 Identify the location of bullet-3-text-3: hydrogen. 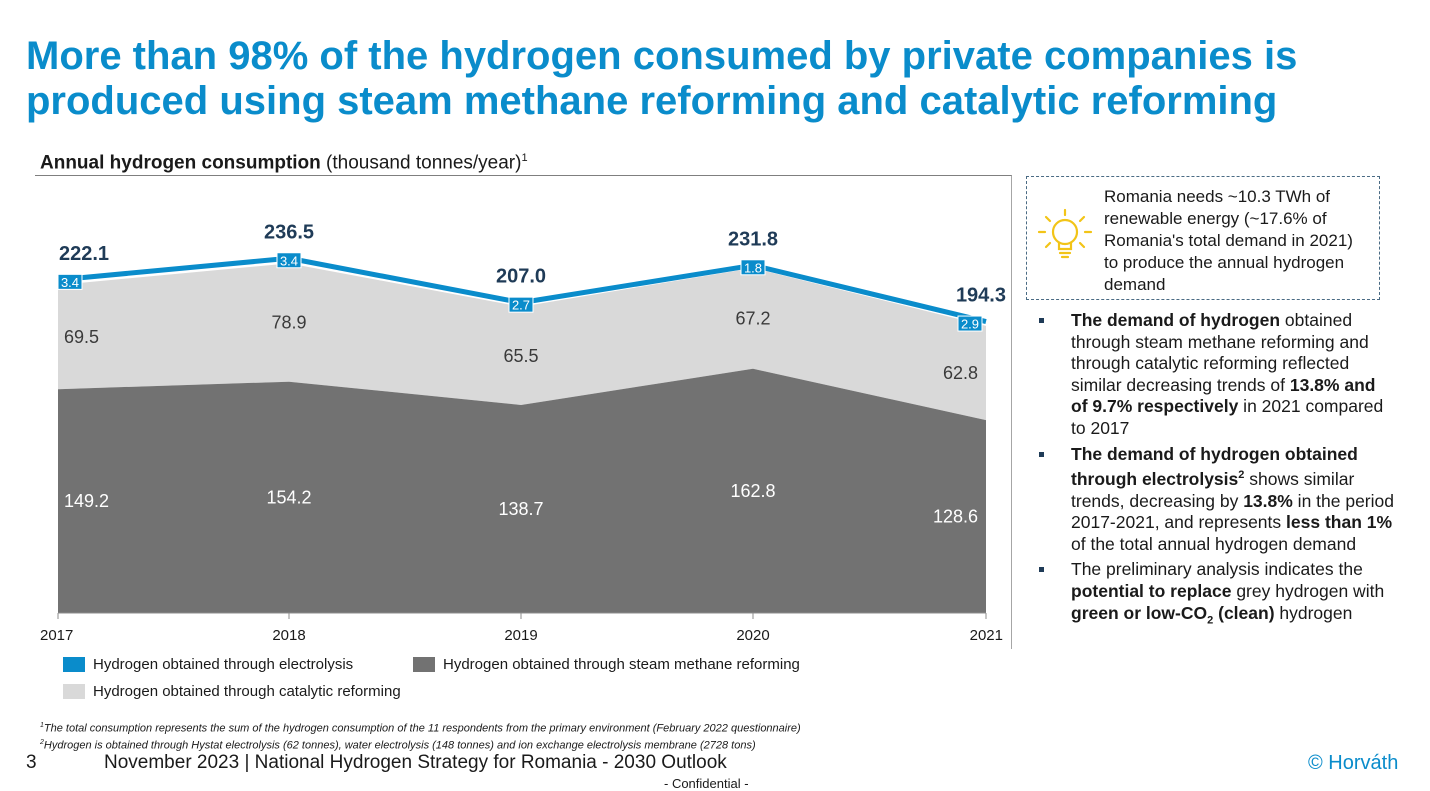
(1313, 612).